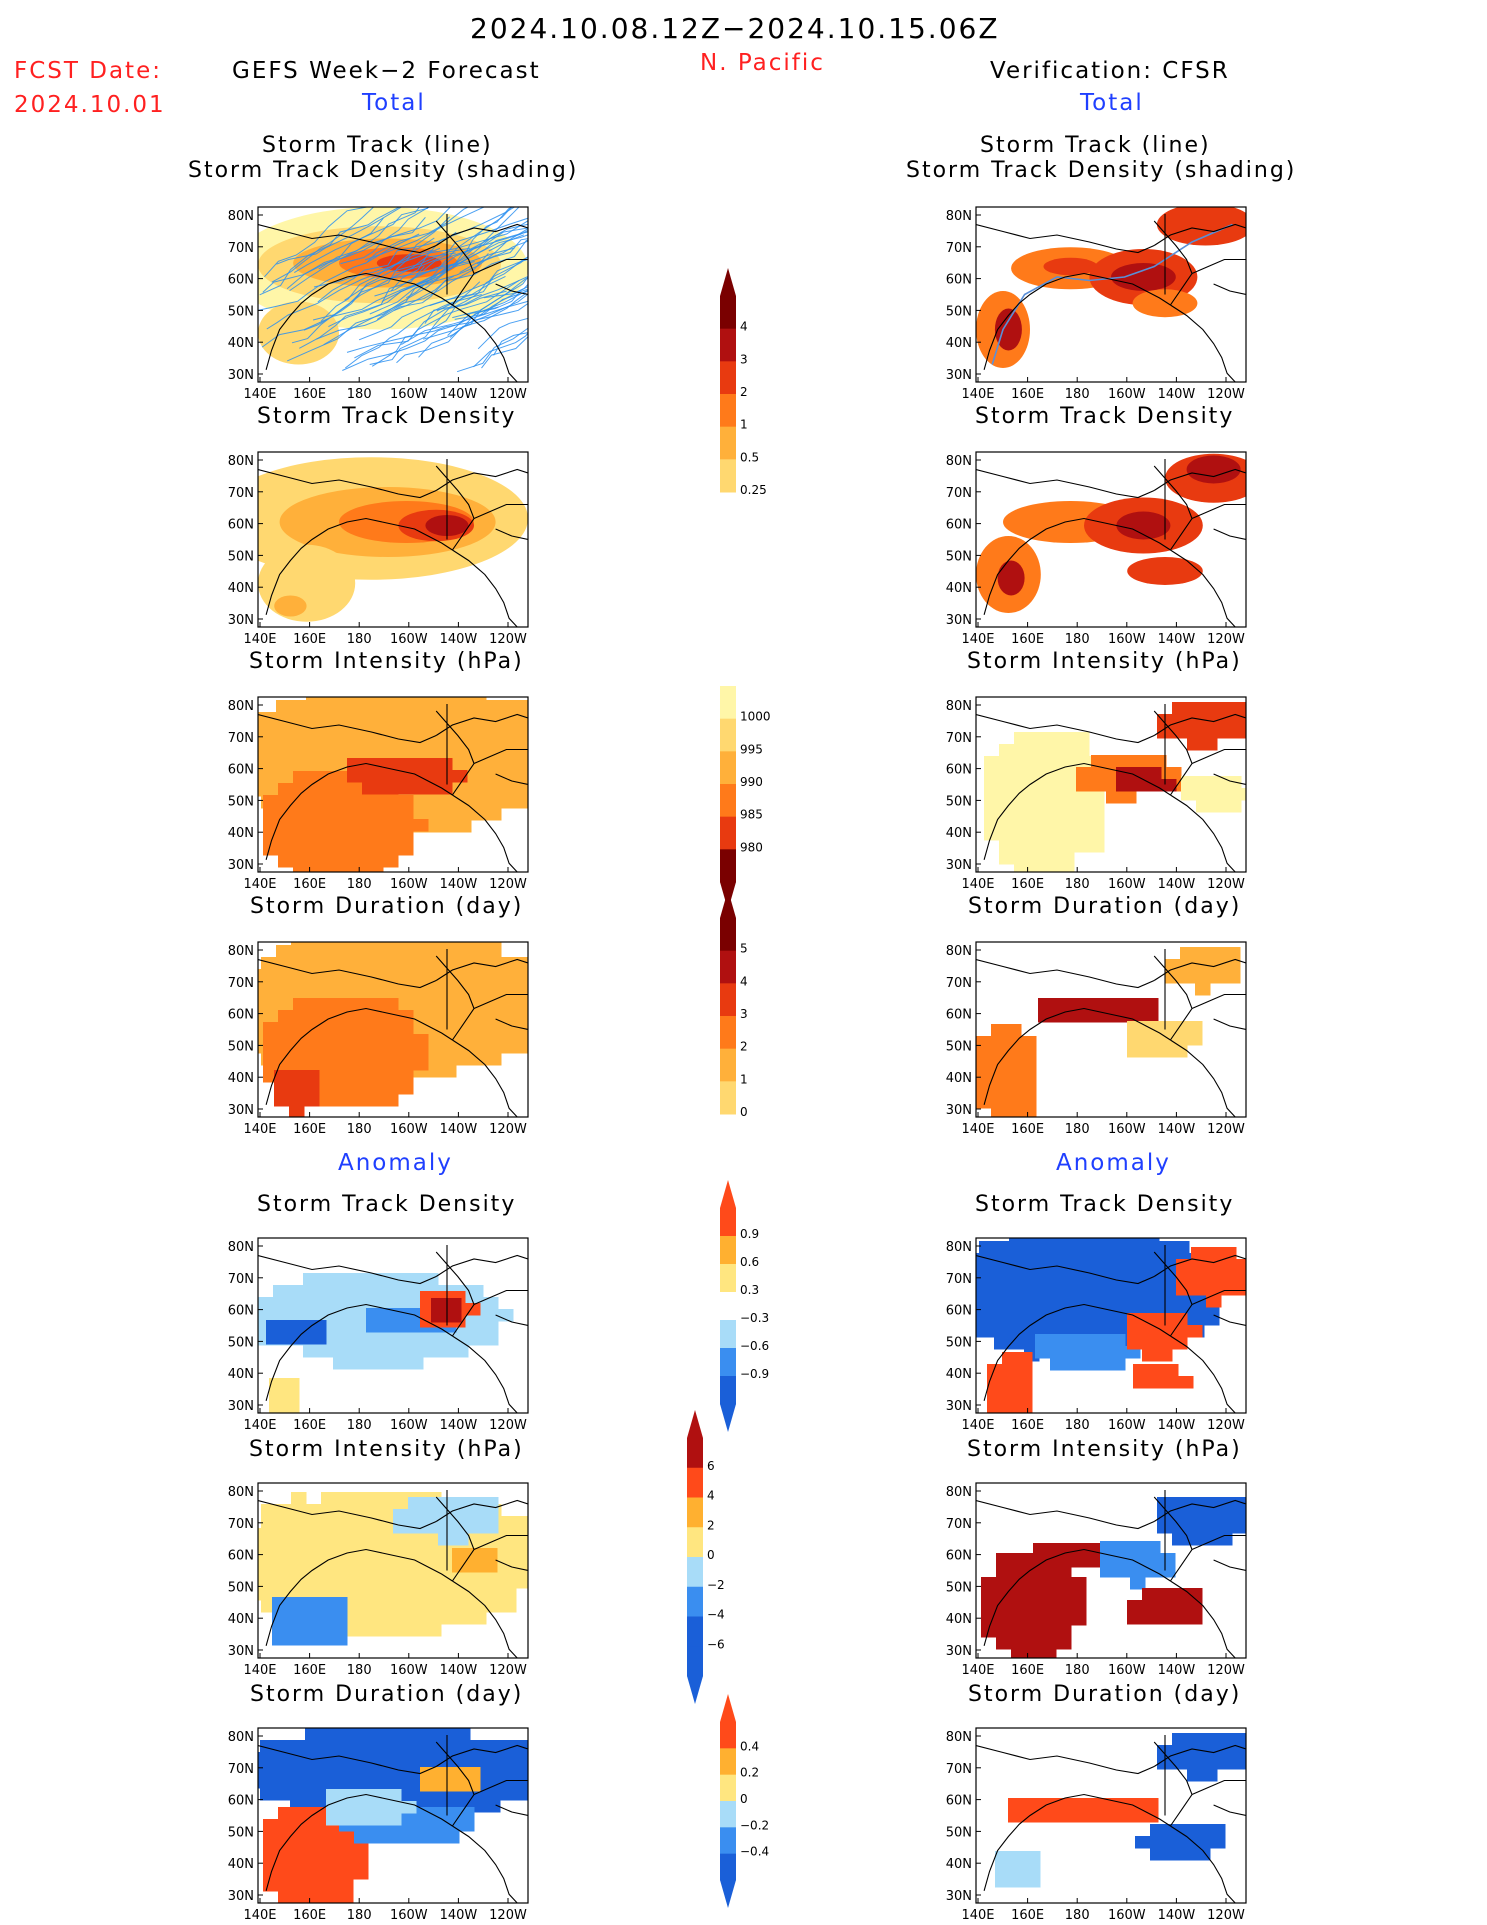 This screenshot has height=1925, width=1487. What do you see at coordinates (387, 906) in the screenshot?
I see `left-row4-title: Storm Duration (day)` at bounding box center [387, 906].